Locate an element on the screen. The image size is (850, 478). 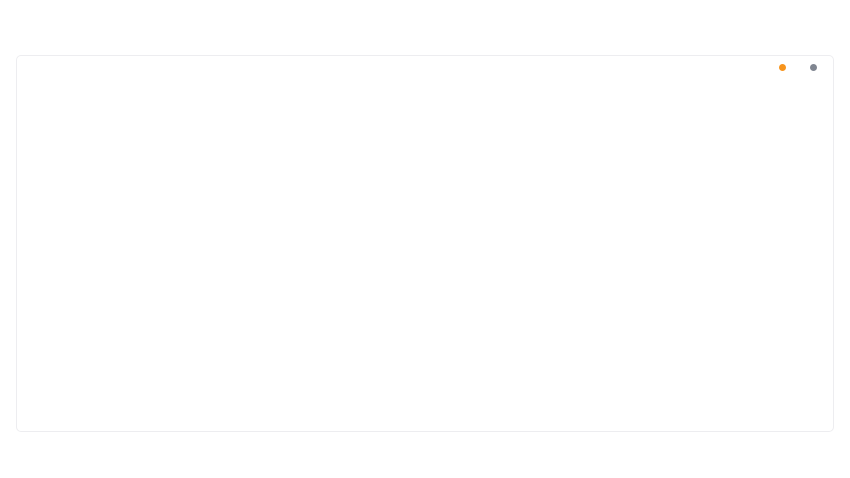
chart-legend is located at coordinates (800, 67).